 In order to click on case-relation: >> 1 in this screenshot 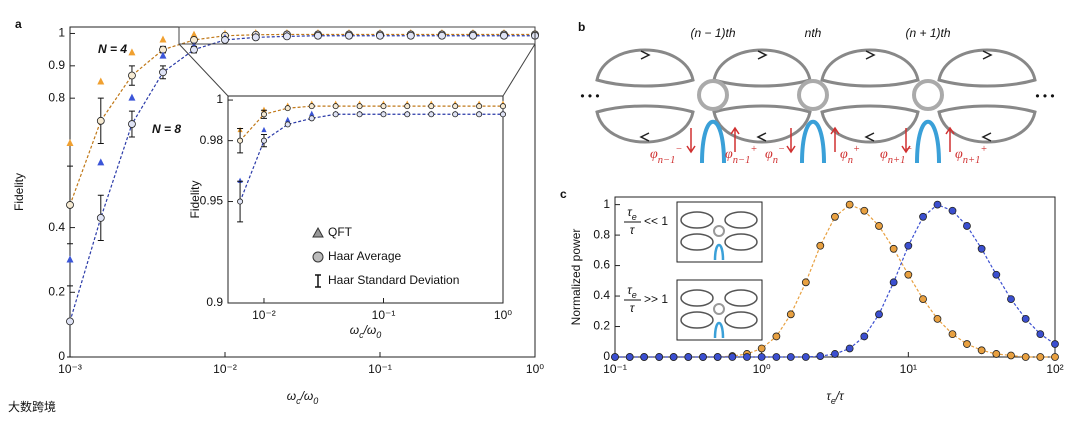, I will do `click(656, 299)`.